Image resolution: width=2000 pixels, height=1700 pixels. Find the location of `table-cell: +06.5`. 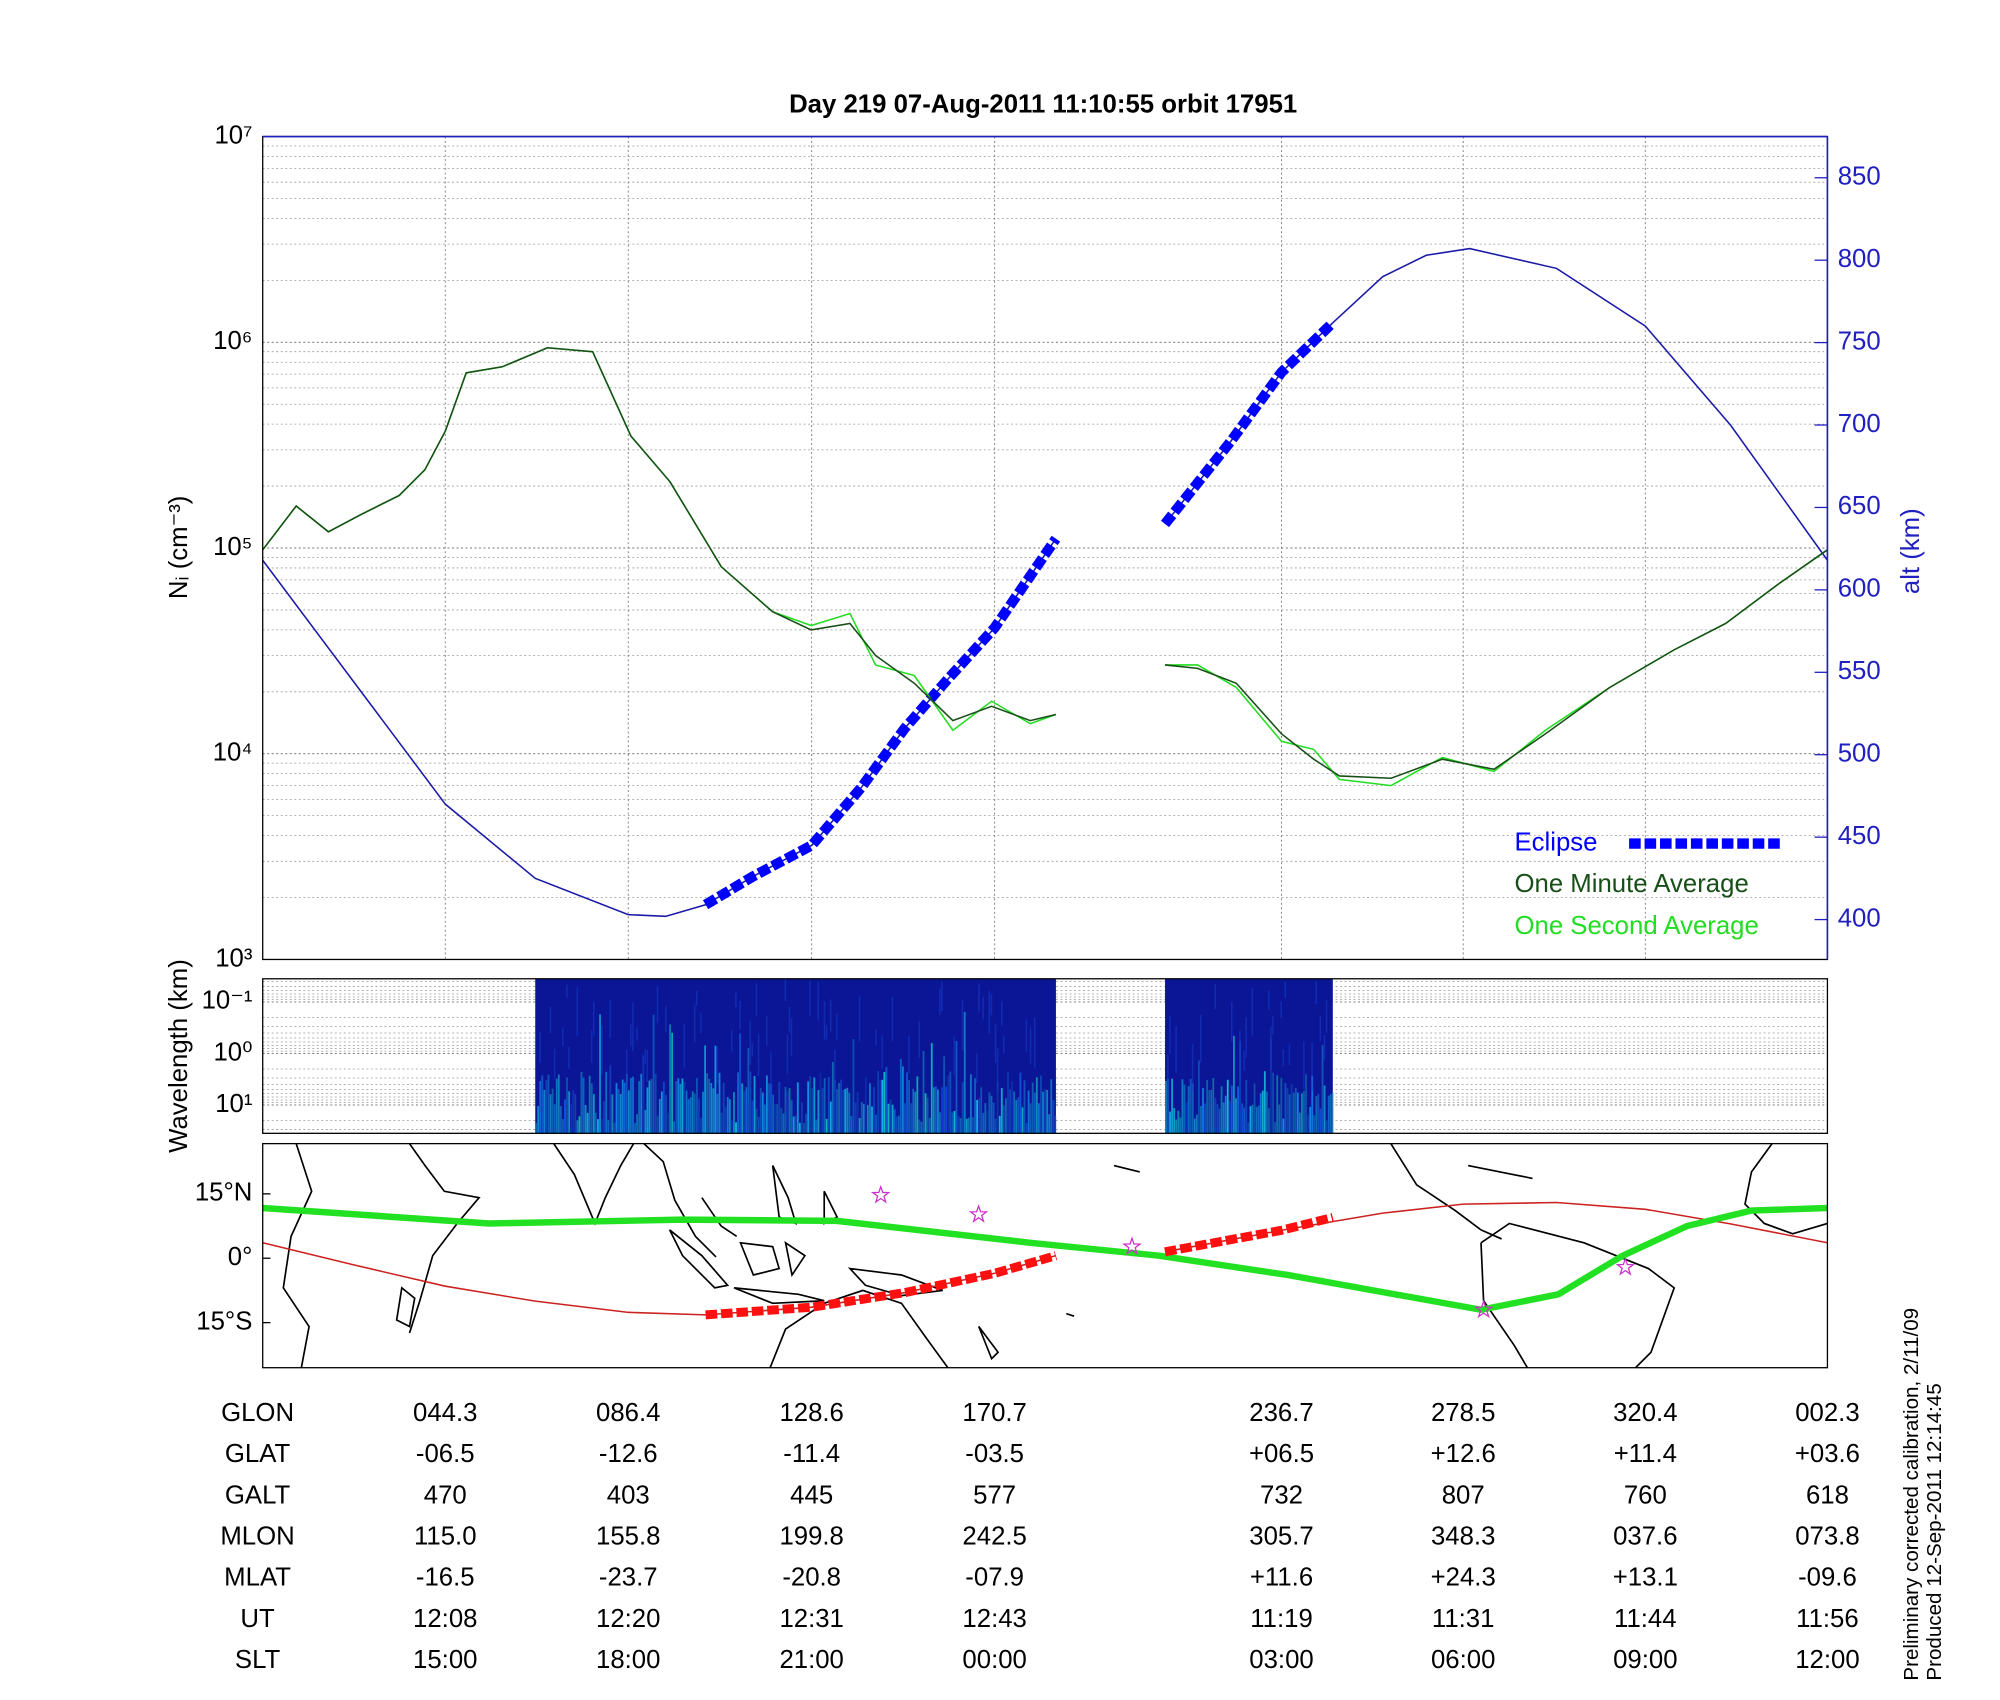

table-cell: +06.5 is located at coordinates (1281, 1454).